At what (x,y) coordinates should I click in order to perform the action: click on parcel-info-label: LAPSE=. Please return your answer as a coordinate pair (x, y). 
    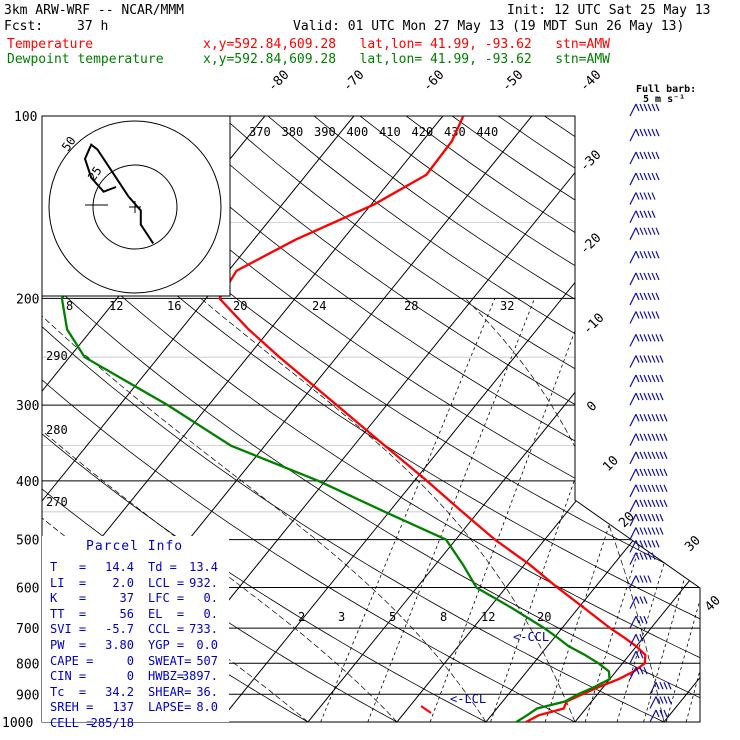
    Looking at the image, I should click on (170, 707).